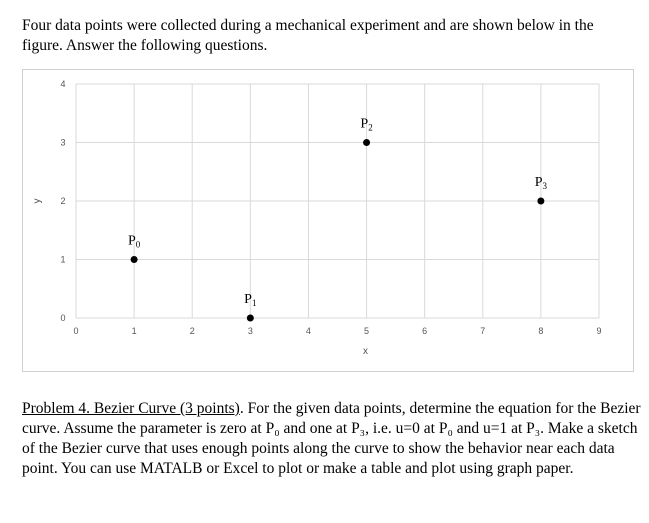 The width and height of the screenshot is (649, 523). I want to click on y-tick-label: 3, so click(62, 143).